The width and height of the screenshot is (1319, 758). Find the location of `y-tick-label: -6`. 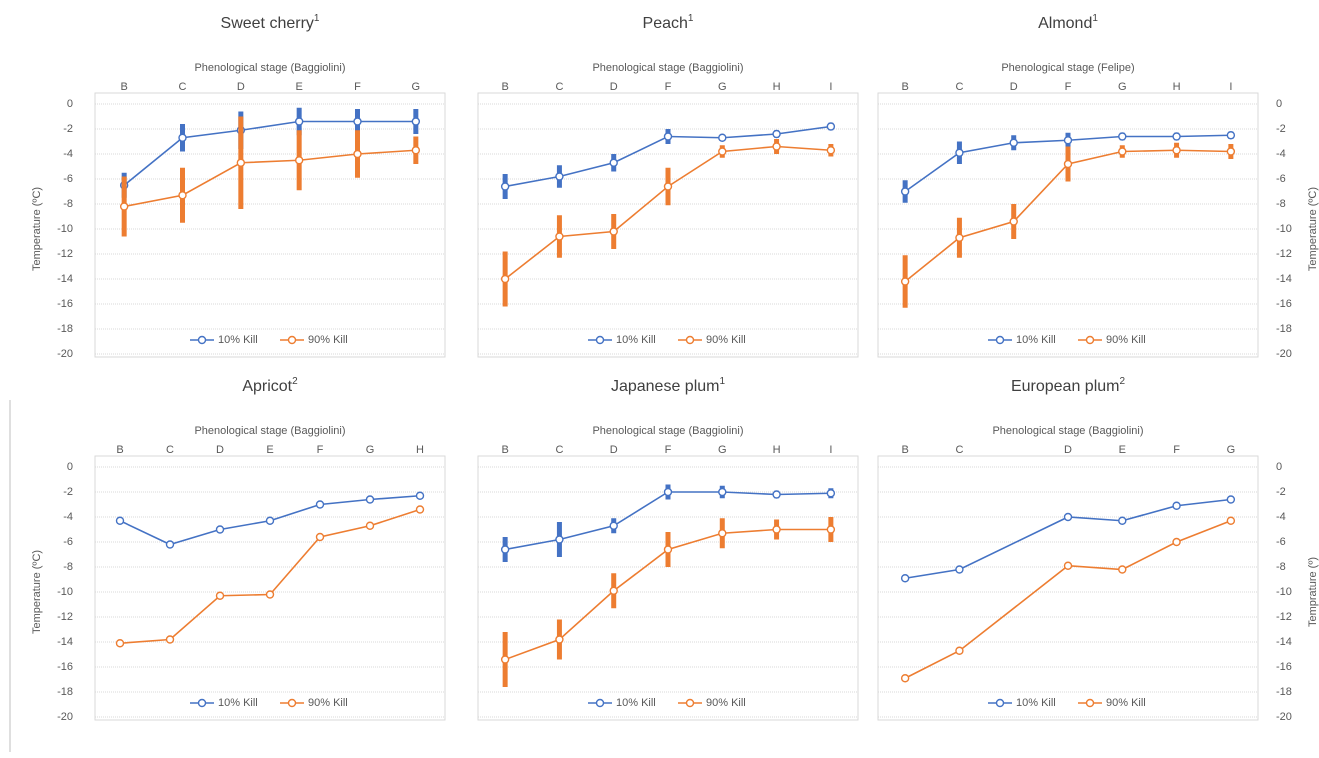

y-tick-label: -6 is located at coordinates (68, 179).